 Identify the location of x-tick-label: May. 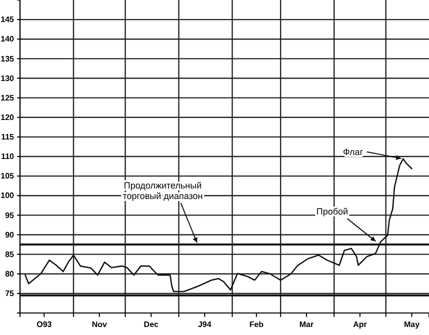
(412, 325).